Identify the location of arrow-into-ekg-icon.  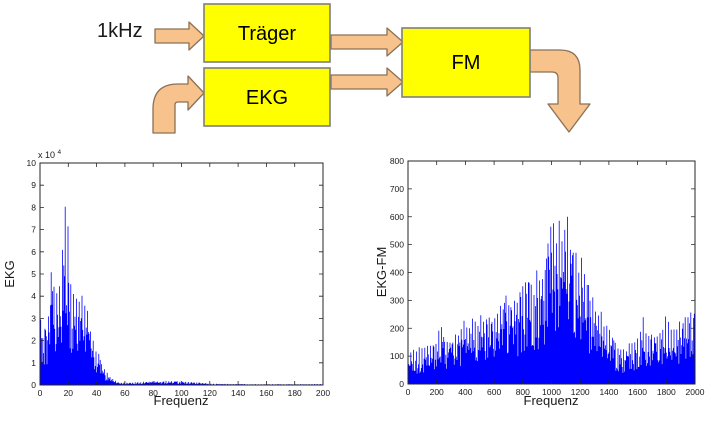
(178, 104).